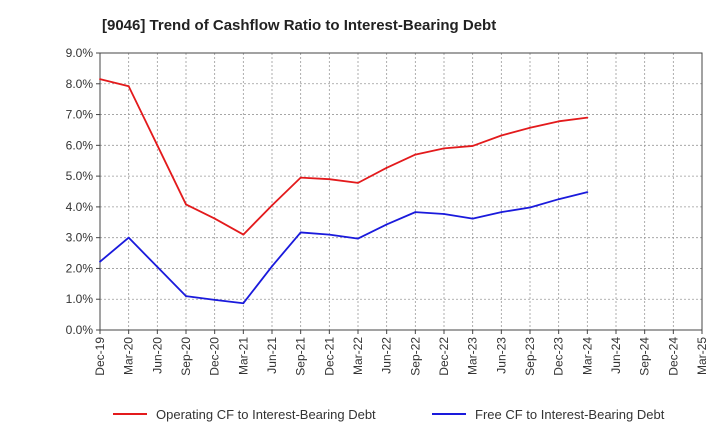  Describe the element at coordinates (80, 53) in the screenshot. I see `y-tick-label: 9.0%` at that location.